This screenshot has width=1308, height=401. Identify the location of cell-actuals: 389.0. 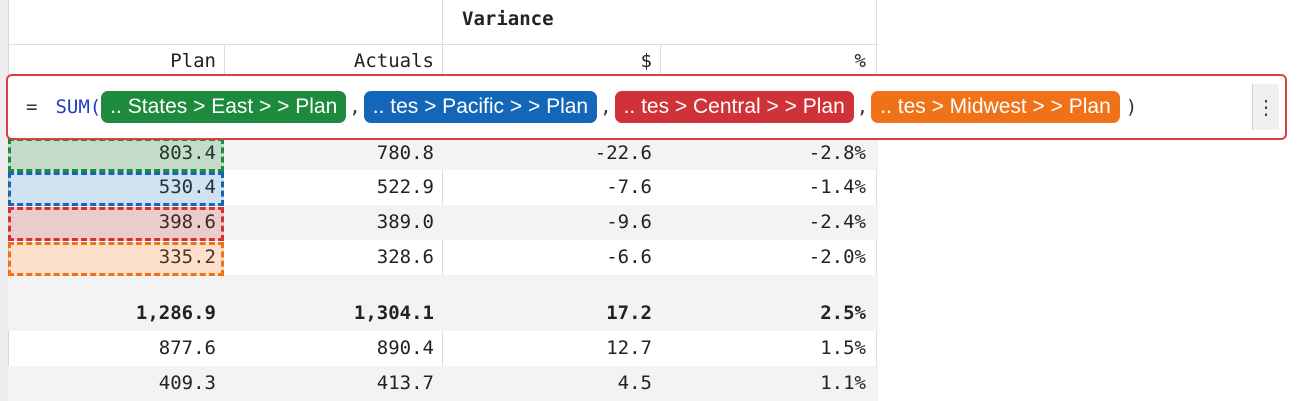
(405, 222).